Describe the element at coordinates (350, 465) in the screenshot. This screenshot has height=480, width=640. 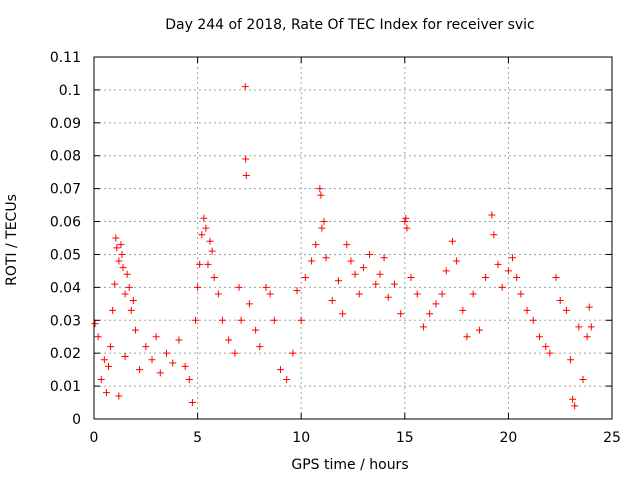
I see `x-axis-label: GPS time / hours` at that location.